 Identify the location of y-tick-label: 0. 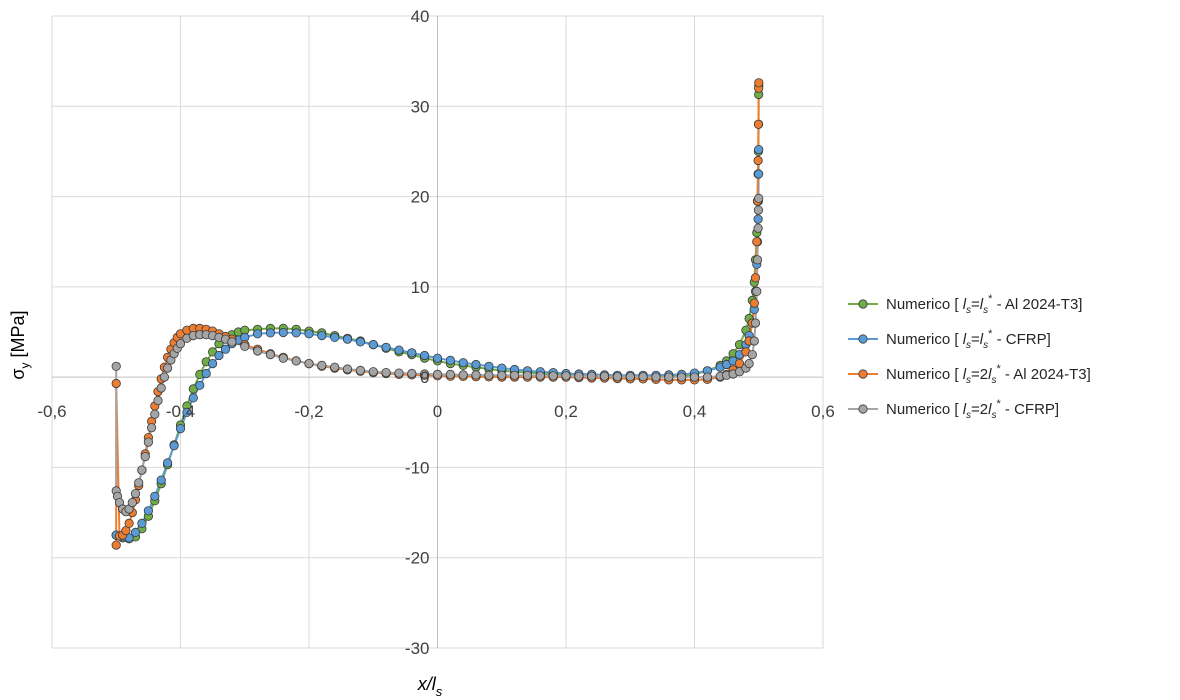
(424, 377).